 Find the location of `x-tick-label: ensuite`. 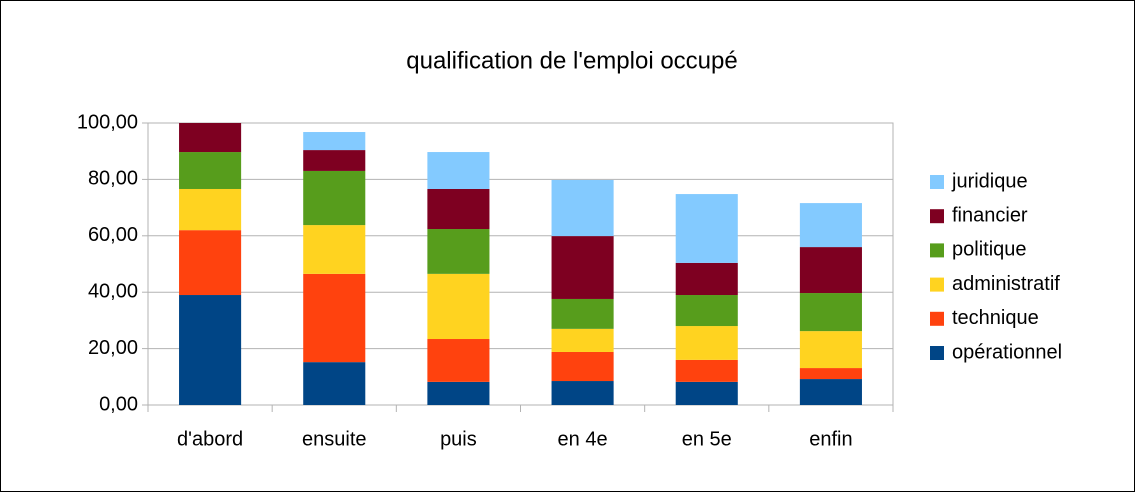

x-tick-label: ensuite is located at coordinates (334, 439).